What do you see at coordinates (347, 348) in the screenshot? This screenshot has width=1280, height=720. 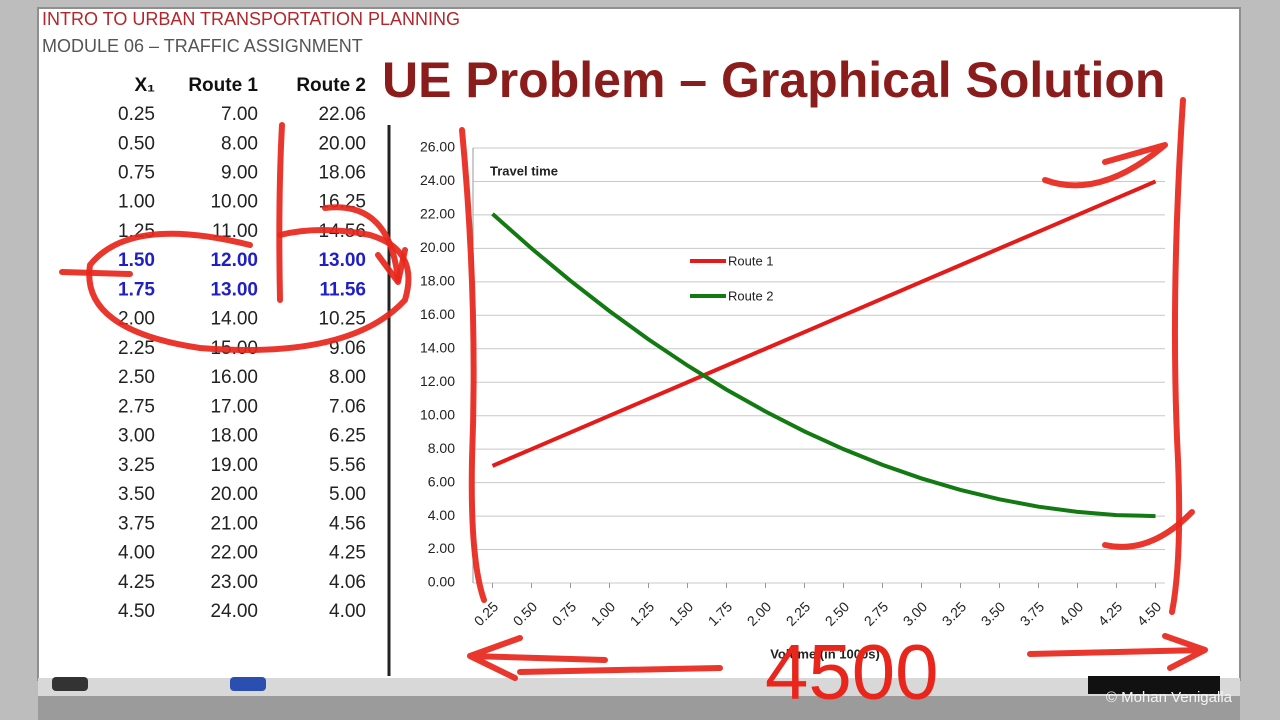 I see `table-cell: 9.06` at bounding box center [347, 348].